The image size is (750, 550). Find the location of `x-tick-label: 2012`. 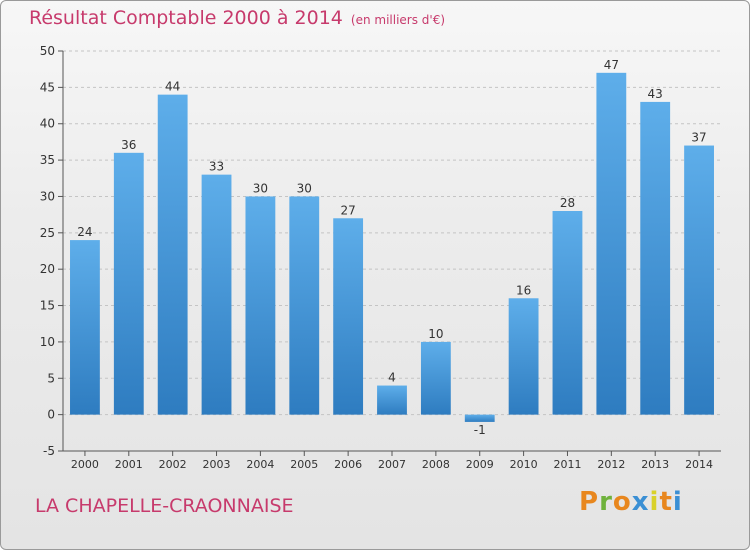

x-tick-label: 2012 is located at coordinates (611, 464).